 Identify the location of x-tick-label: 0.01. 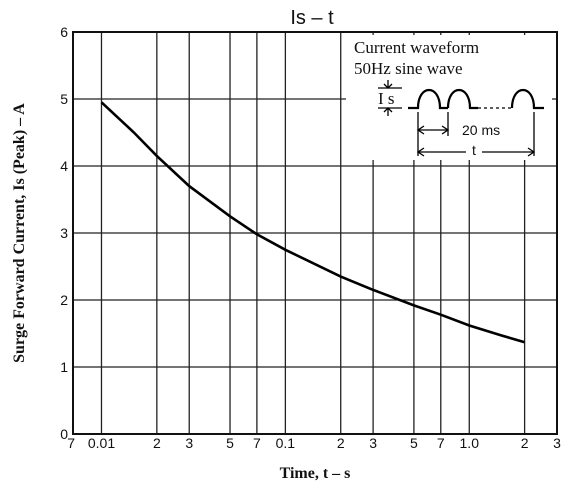
(101, 443).